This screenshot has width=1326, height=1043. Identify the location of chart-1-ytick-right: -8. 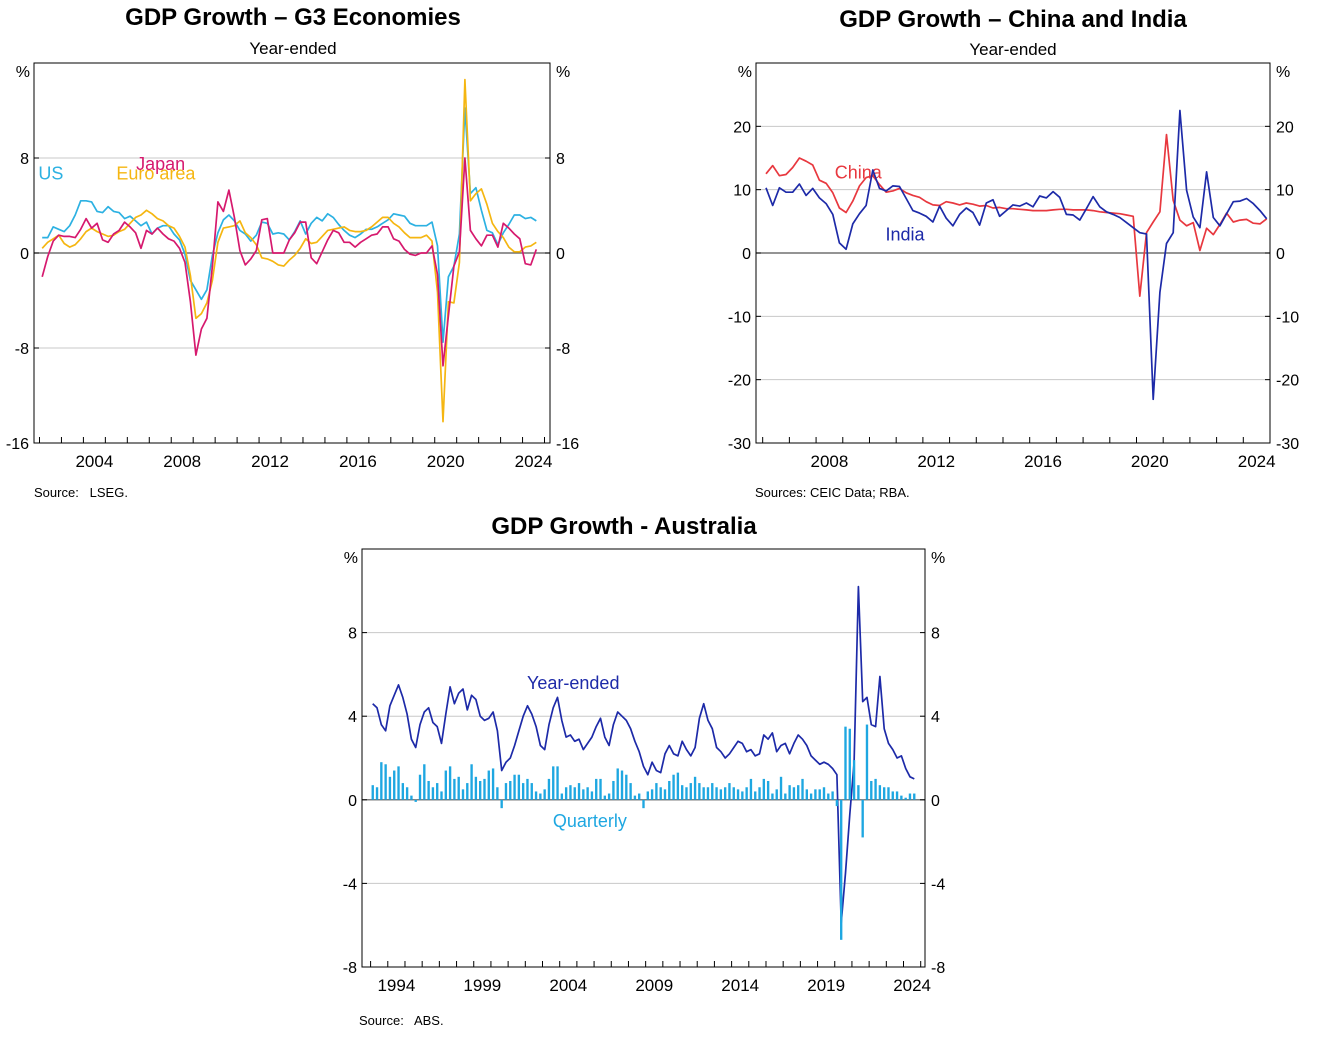
(563, 349).